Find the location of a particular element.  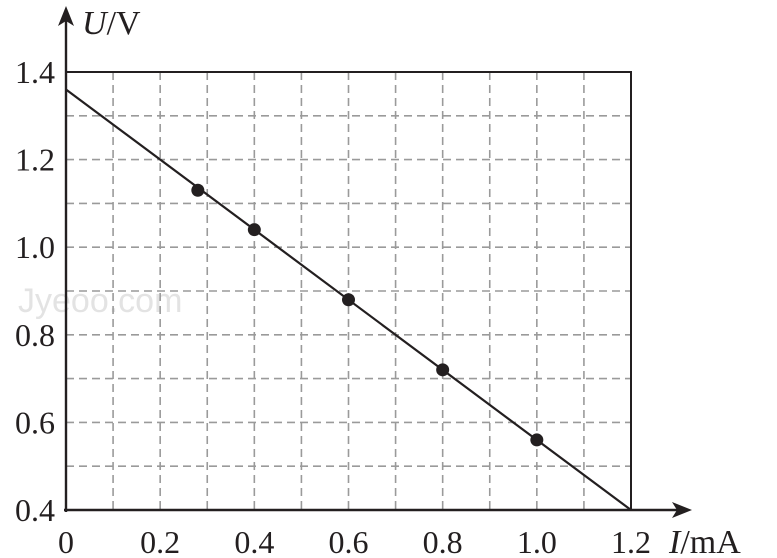

x-tick-label: 0.2 is located at coordinates (160, 541).